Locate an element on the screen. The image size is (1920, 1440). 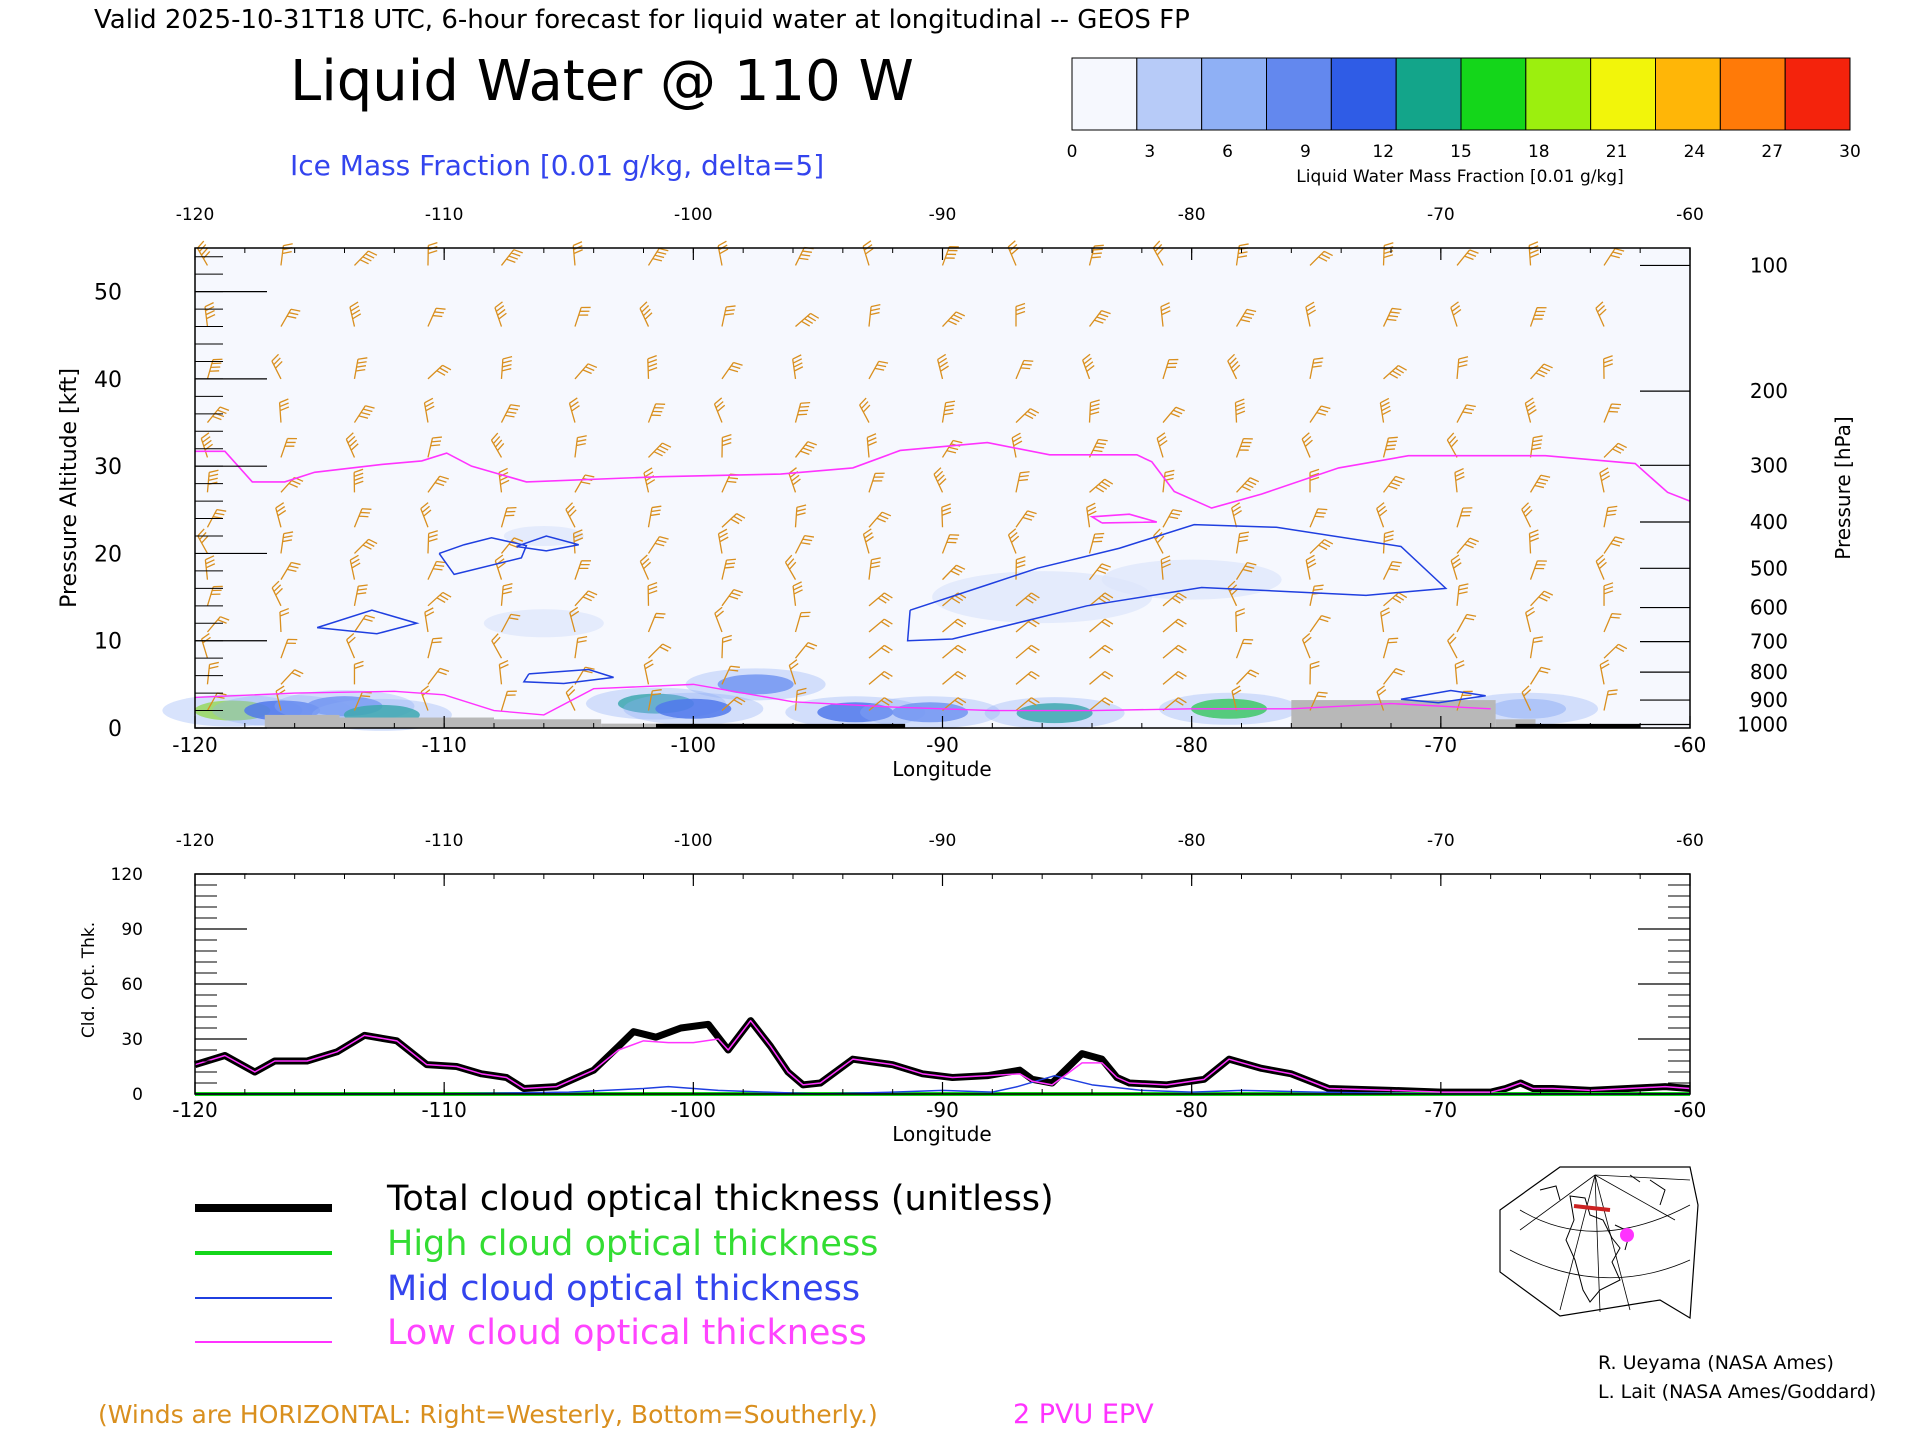
epv-low-line is located at coordinates (842, 699).